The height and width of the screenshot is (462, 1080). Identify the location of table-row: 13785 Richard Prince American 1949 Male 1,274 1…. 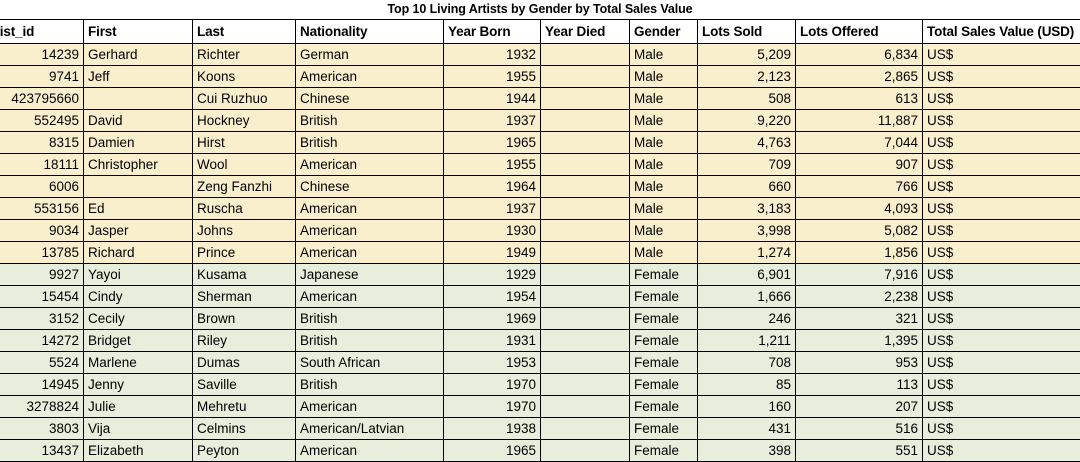
(540, 252).